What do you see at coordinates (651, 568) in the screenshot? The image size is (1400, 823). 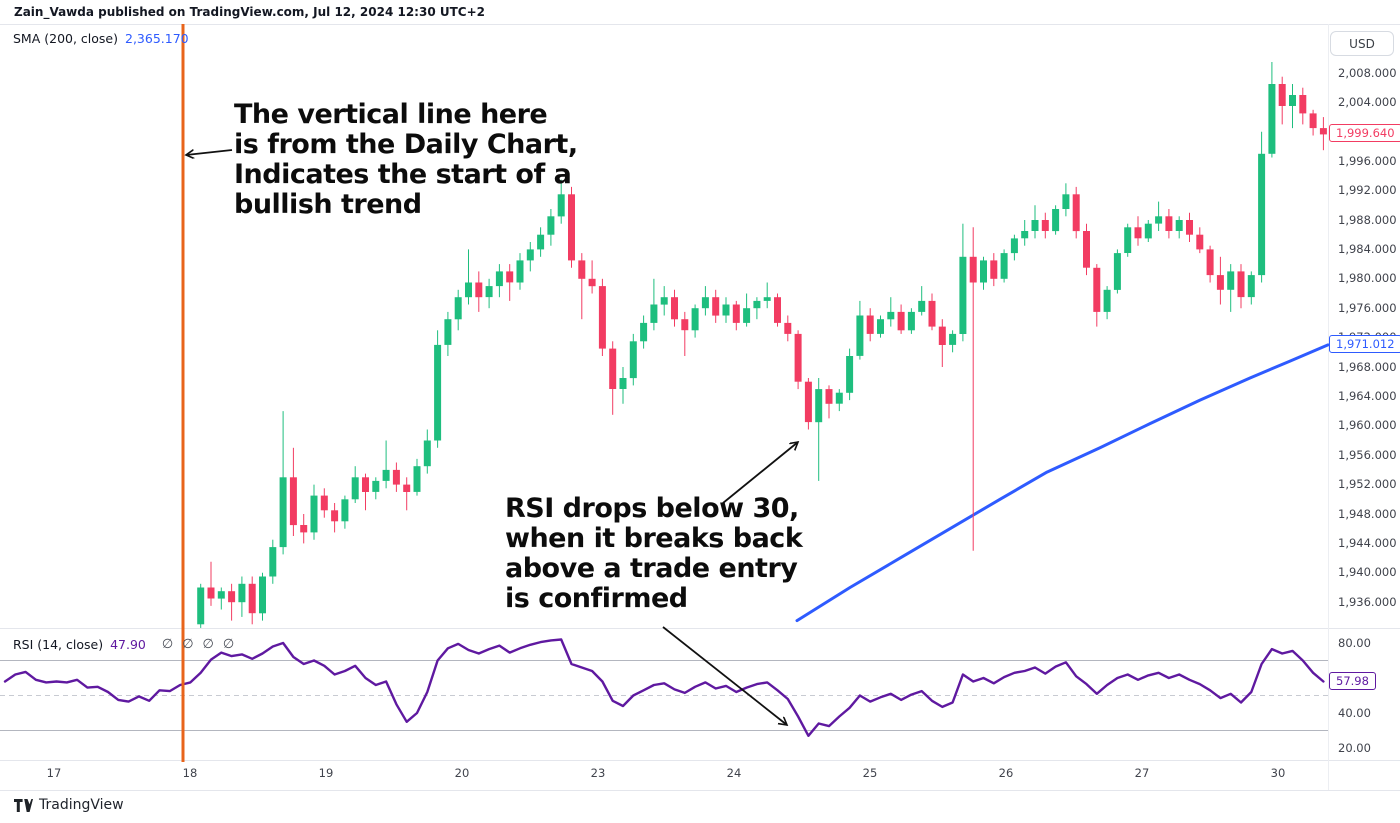 I see `annotation-line: above a trade entry` at bounding box center [651, 568].